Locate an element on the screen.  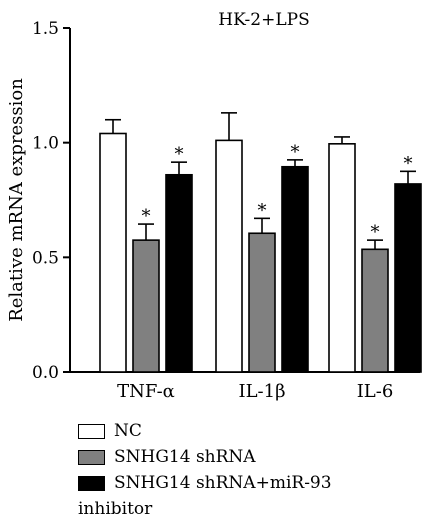
legend-item-snhg14-shrna-mir93: SNHG14 shRNA+miR-93 inhibitor is located at coordinates (248, 498).